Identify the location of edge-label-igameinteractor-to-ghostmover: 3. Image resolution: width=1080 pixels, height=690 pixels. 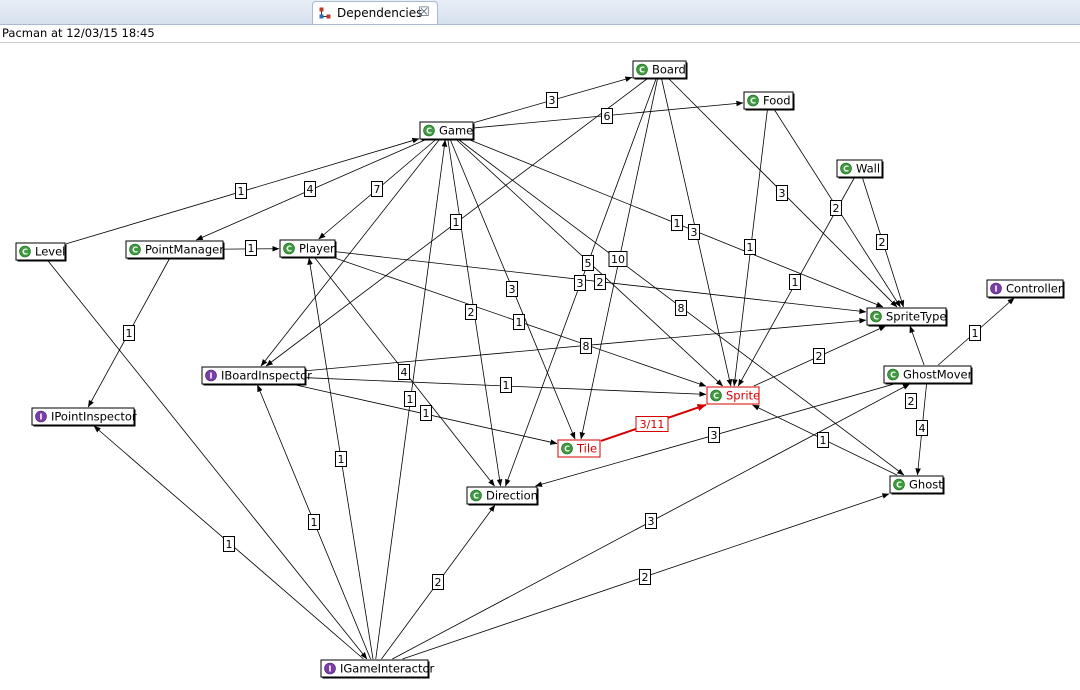
(651, 521).